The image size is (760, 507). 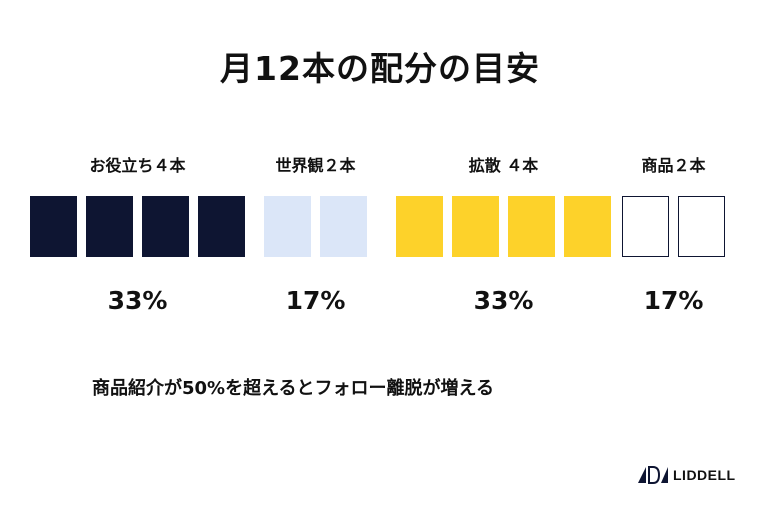 I want to click on brand-logo: LIDDELL, so click(x=686, y=475).